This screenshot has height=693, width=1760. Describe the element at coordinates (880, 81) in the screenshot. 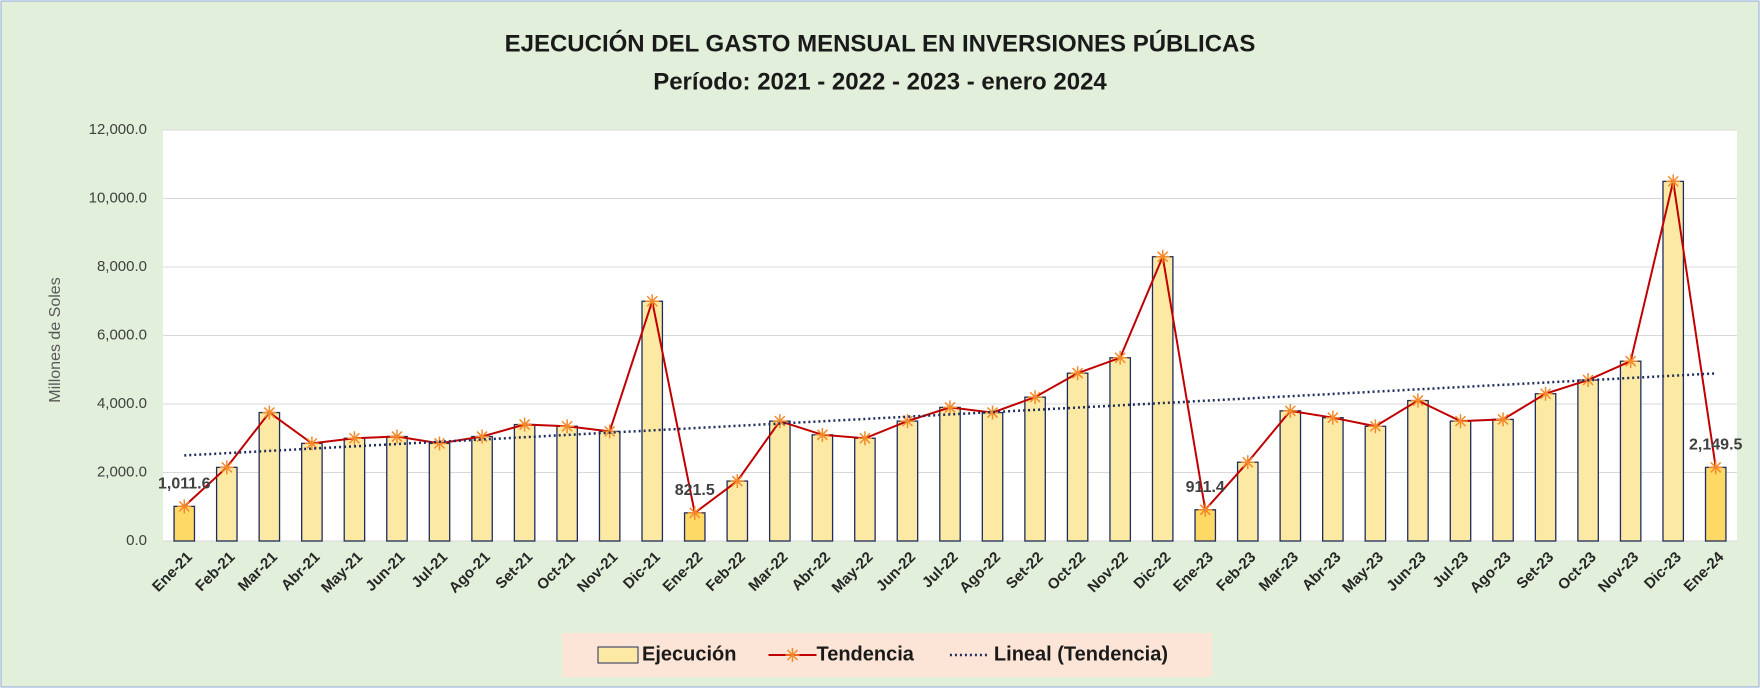

I see `chart-subtitle: Período: 2021 - 2022 - 2023 - enero 2024` at that location.